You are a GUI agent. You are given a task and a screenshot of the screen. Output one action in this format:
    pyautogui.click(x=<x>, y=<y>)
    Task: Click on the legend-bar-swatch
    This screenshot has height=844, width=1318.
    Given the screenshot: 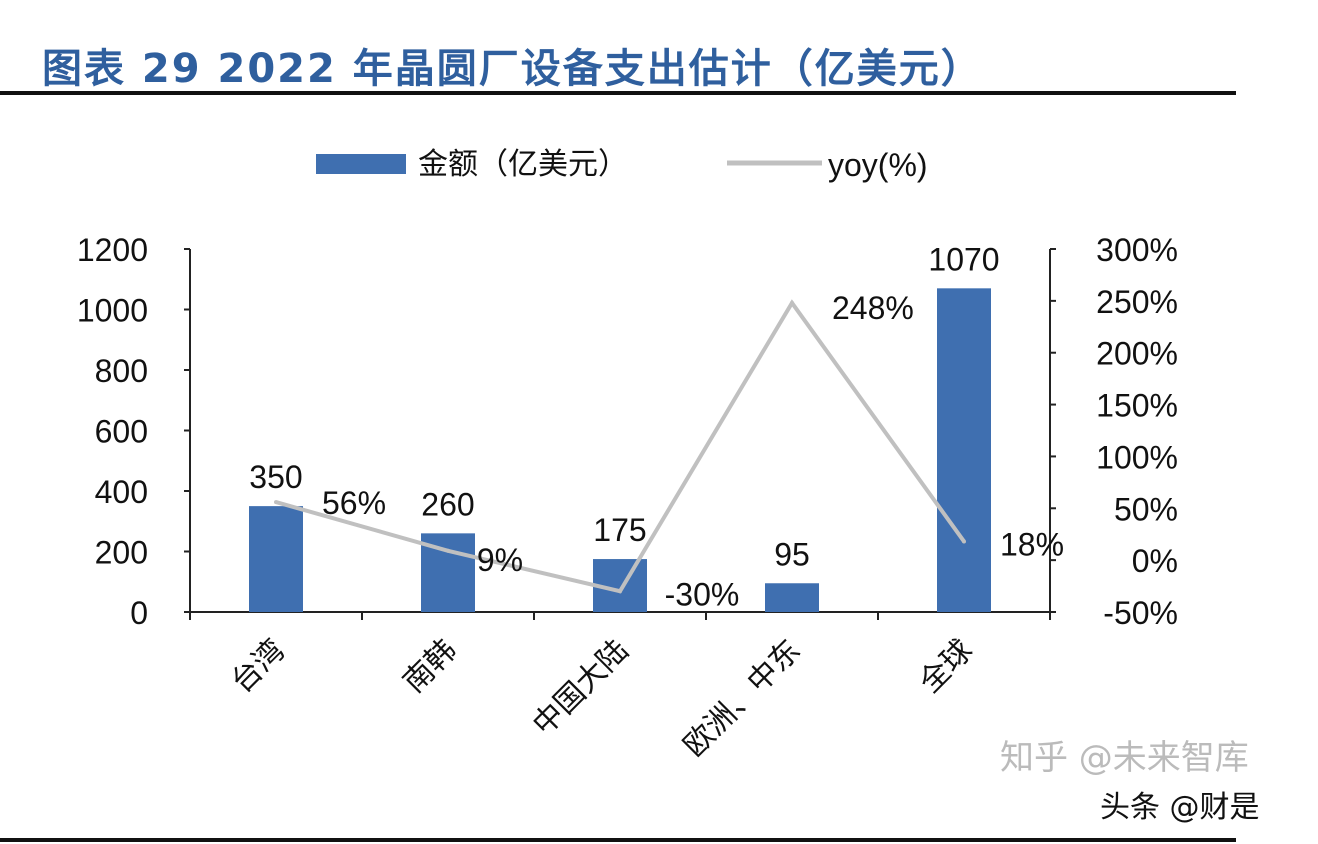 What is the action you would take?
    pyautogui.click(x=361, y=164)
    